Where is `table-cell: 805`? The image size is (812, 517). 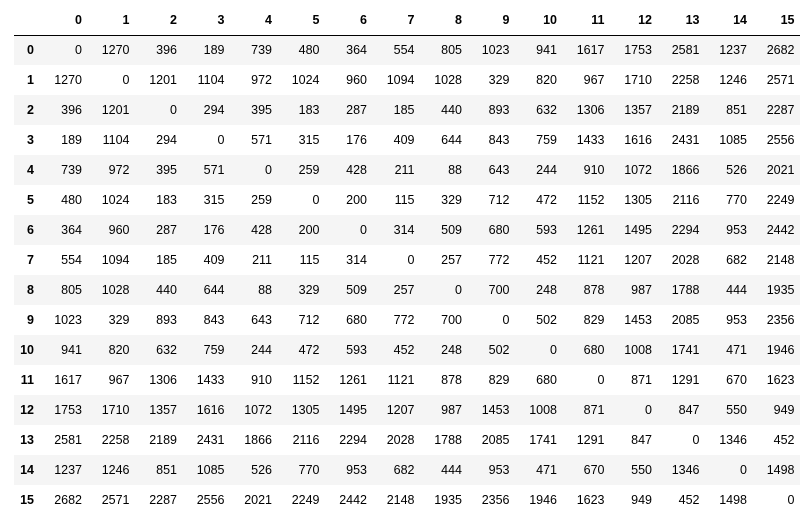 table-cell: 805 is located at coordinates (451, 50).